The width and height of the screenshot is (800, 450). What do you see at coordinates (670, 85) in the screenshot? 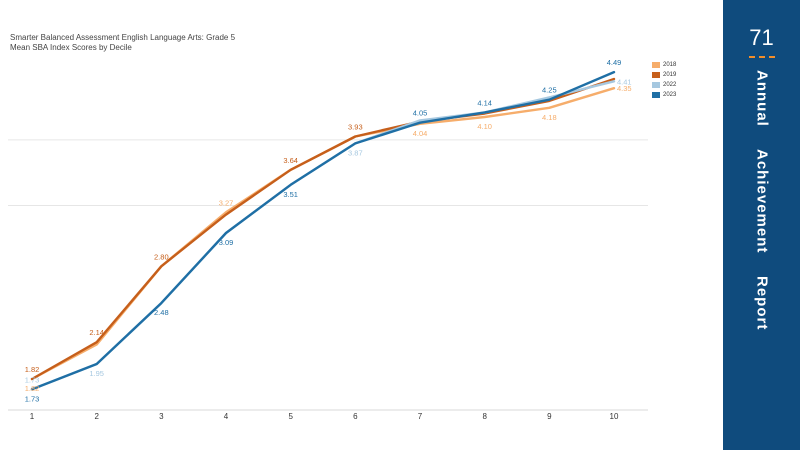
I see `legend-label: 2022` at bounding box center [670, 85].